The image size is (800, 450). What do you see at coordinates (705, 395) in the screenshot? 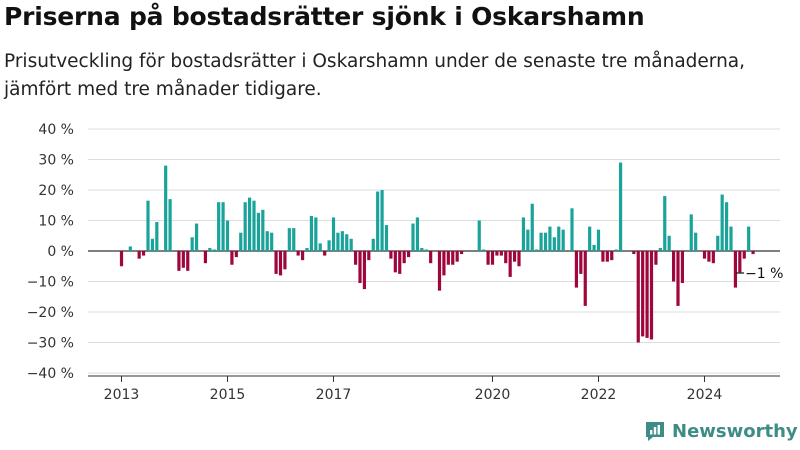
I see `x-tick-label: 2024` at bounding box center [705, 395].